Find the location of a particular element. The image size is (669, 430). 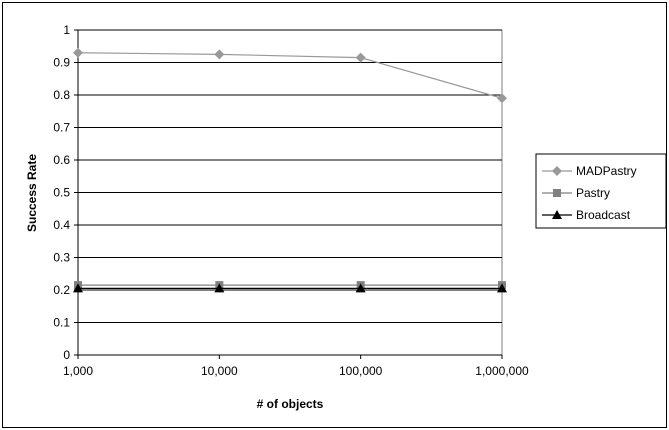

legend-label: Broadcast is located at coordinates (603, 215).